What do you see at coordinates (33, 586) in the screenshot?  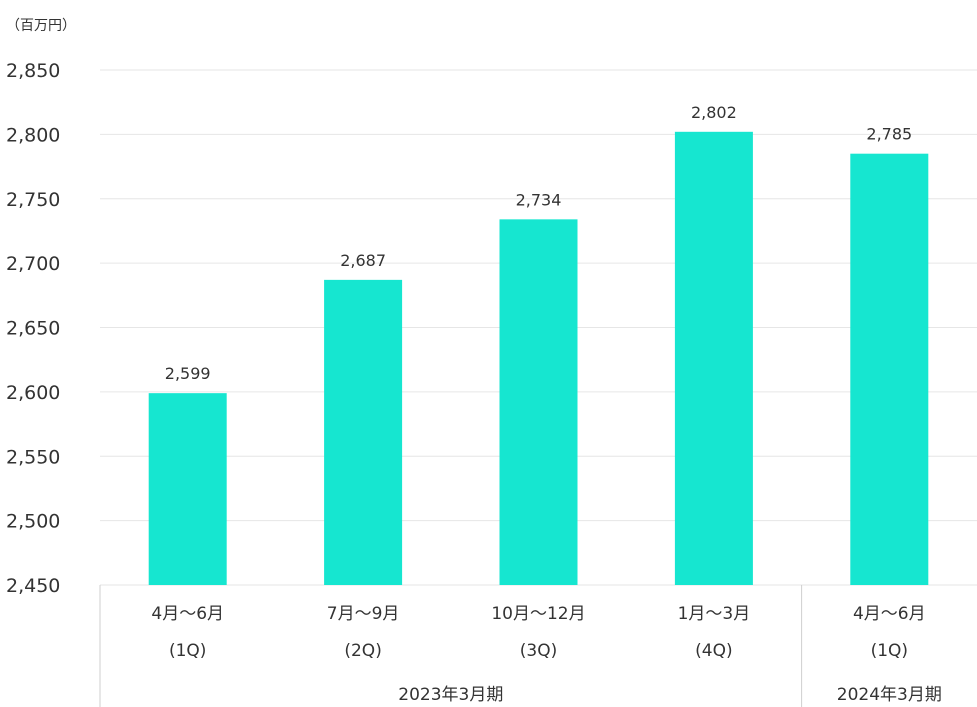 I see `y-tick-label: 2,450` at bounding box center [33, 586].